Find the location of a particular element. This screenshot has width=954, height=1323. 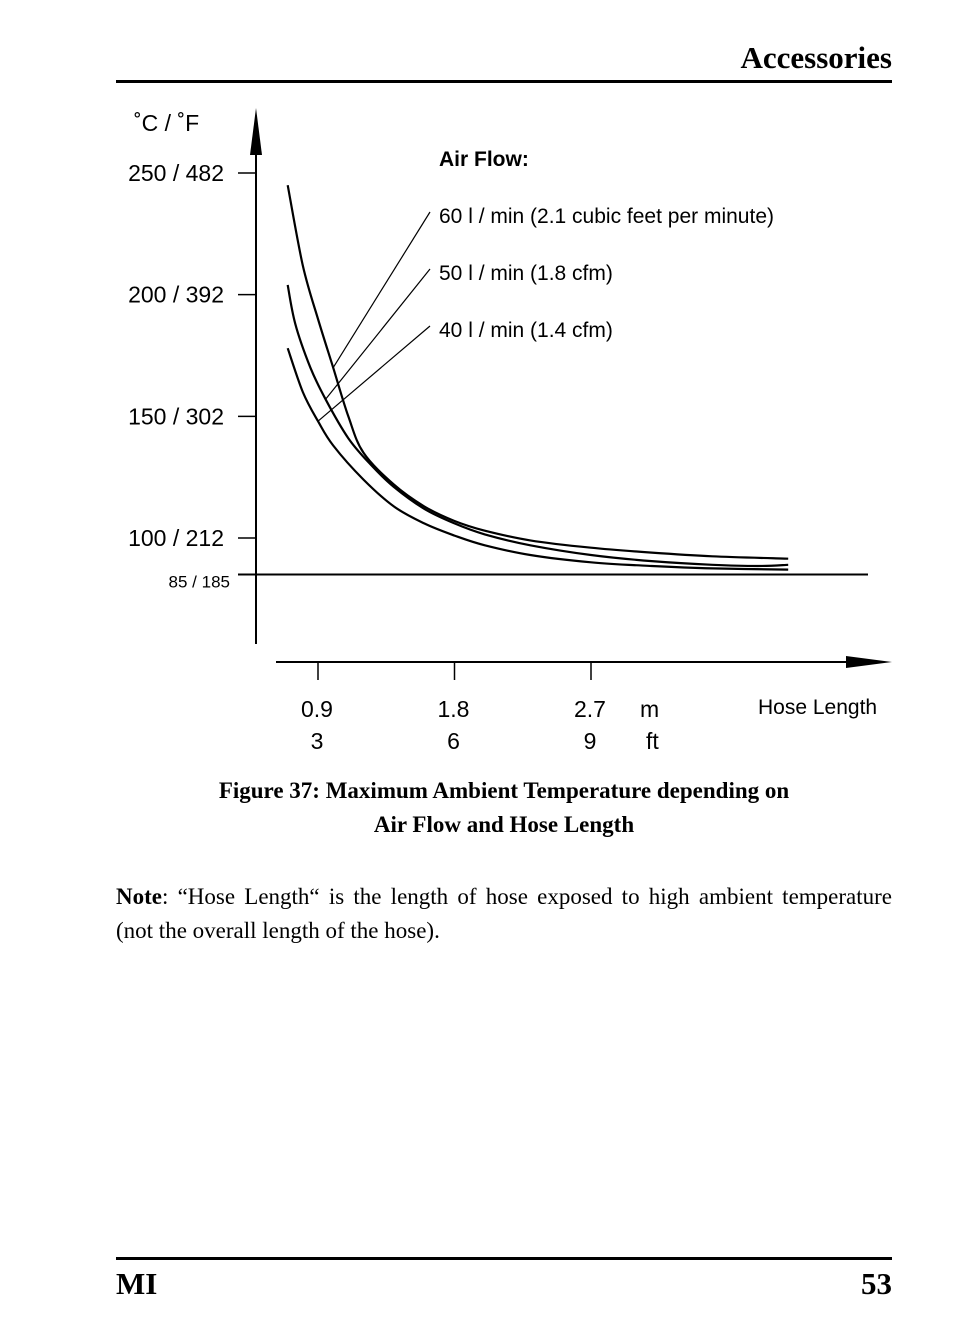

leader-line-50-lpm is located at coordinates (378, 334).